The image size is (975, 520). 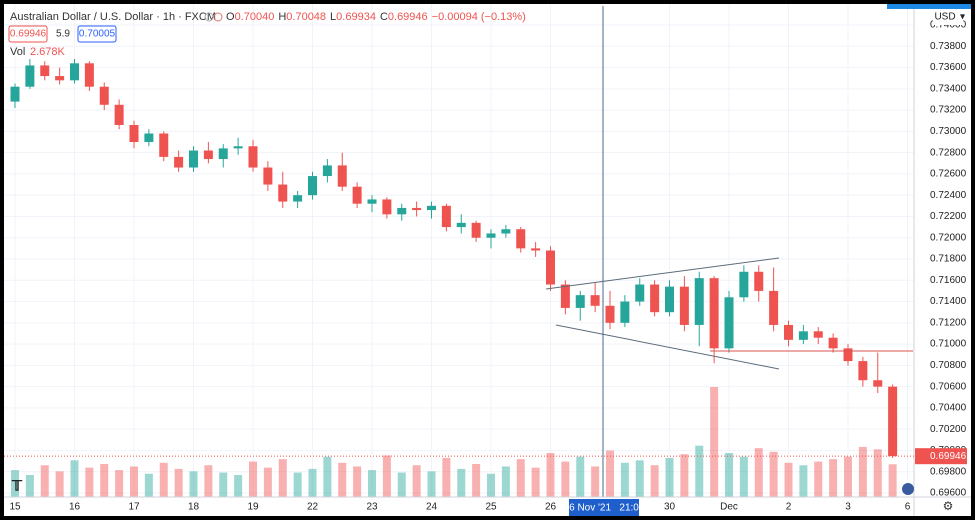 What do you see at coordinates (604, 507) in the screenshot?
I see `crosshair-label-box` at bounding box center [604, 507].